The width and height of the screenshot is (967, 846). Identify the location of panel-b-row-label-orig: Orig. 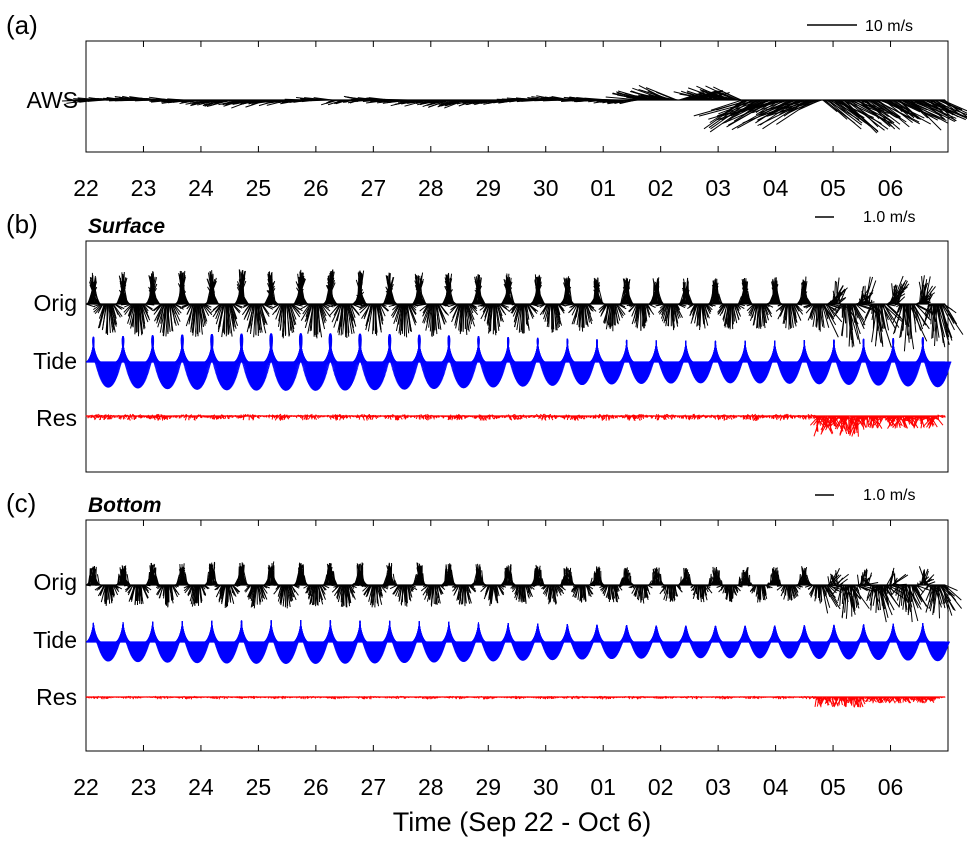
(55, 303).